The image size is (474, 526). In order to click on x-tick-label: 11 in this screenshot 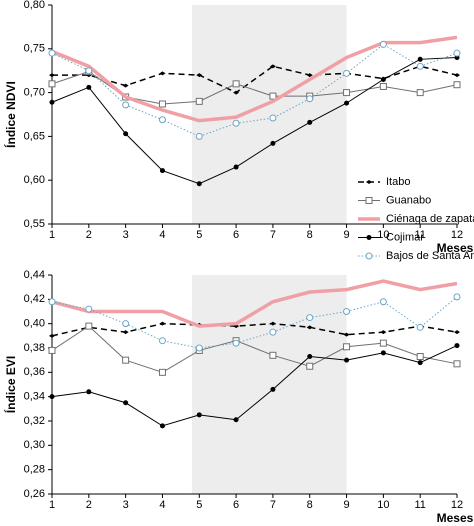, I will do `click(419, 505)`.